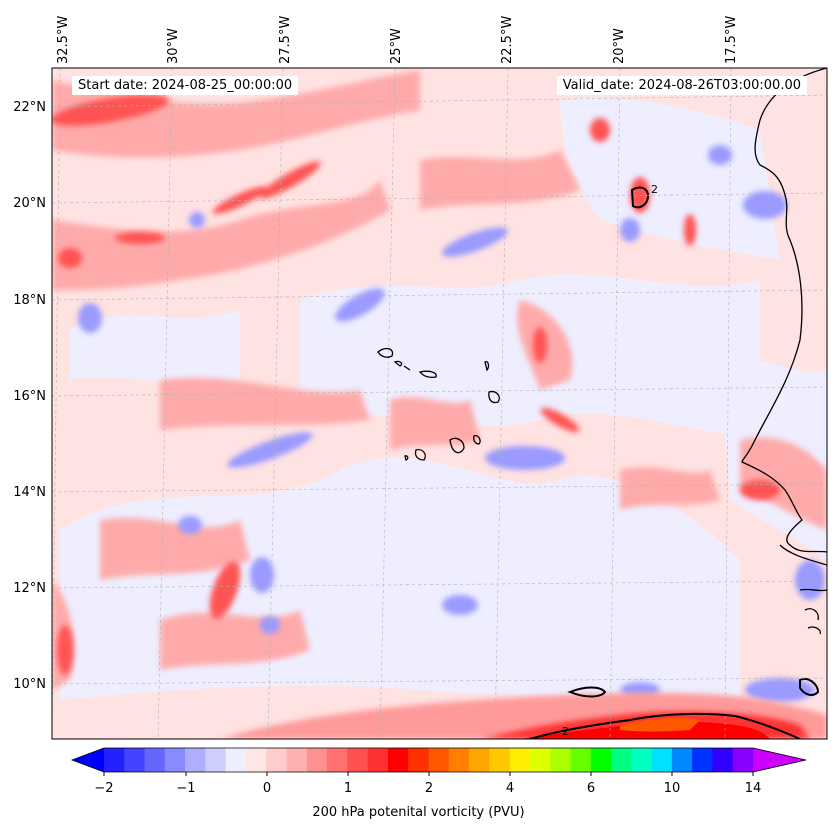  I want to click on colorbar-max-extend, so click(779, 760).